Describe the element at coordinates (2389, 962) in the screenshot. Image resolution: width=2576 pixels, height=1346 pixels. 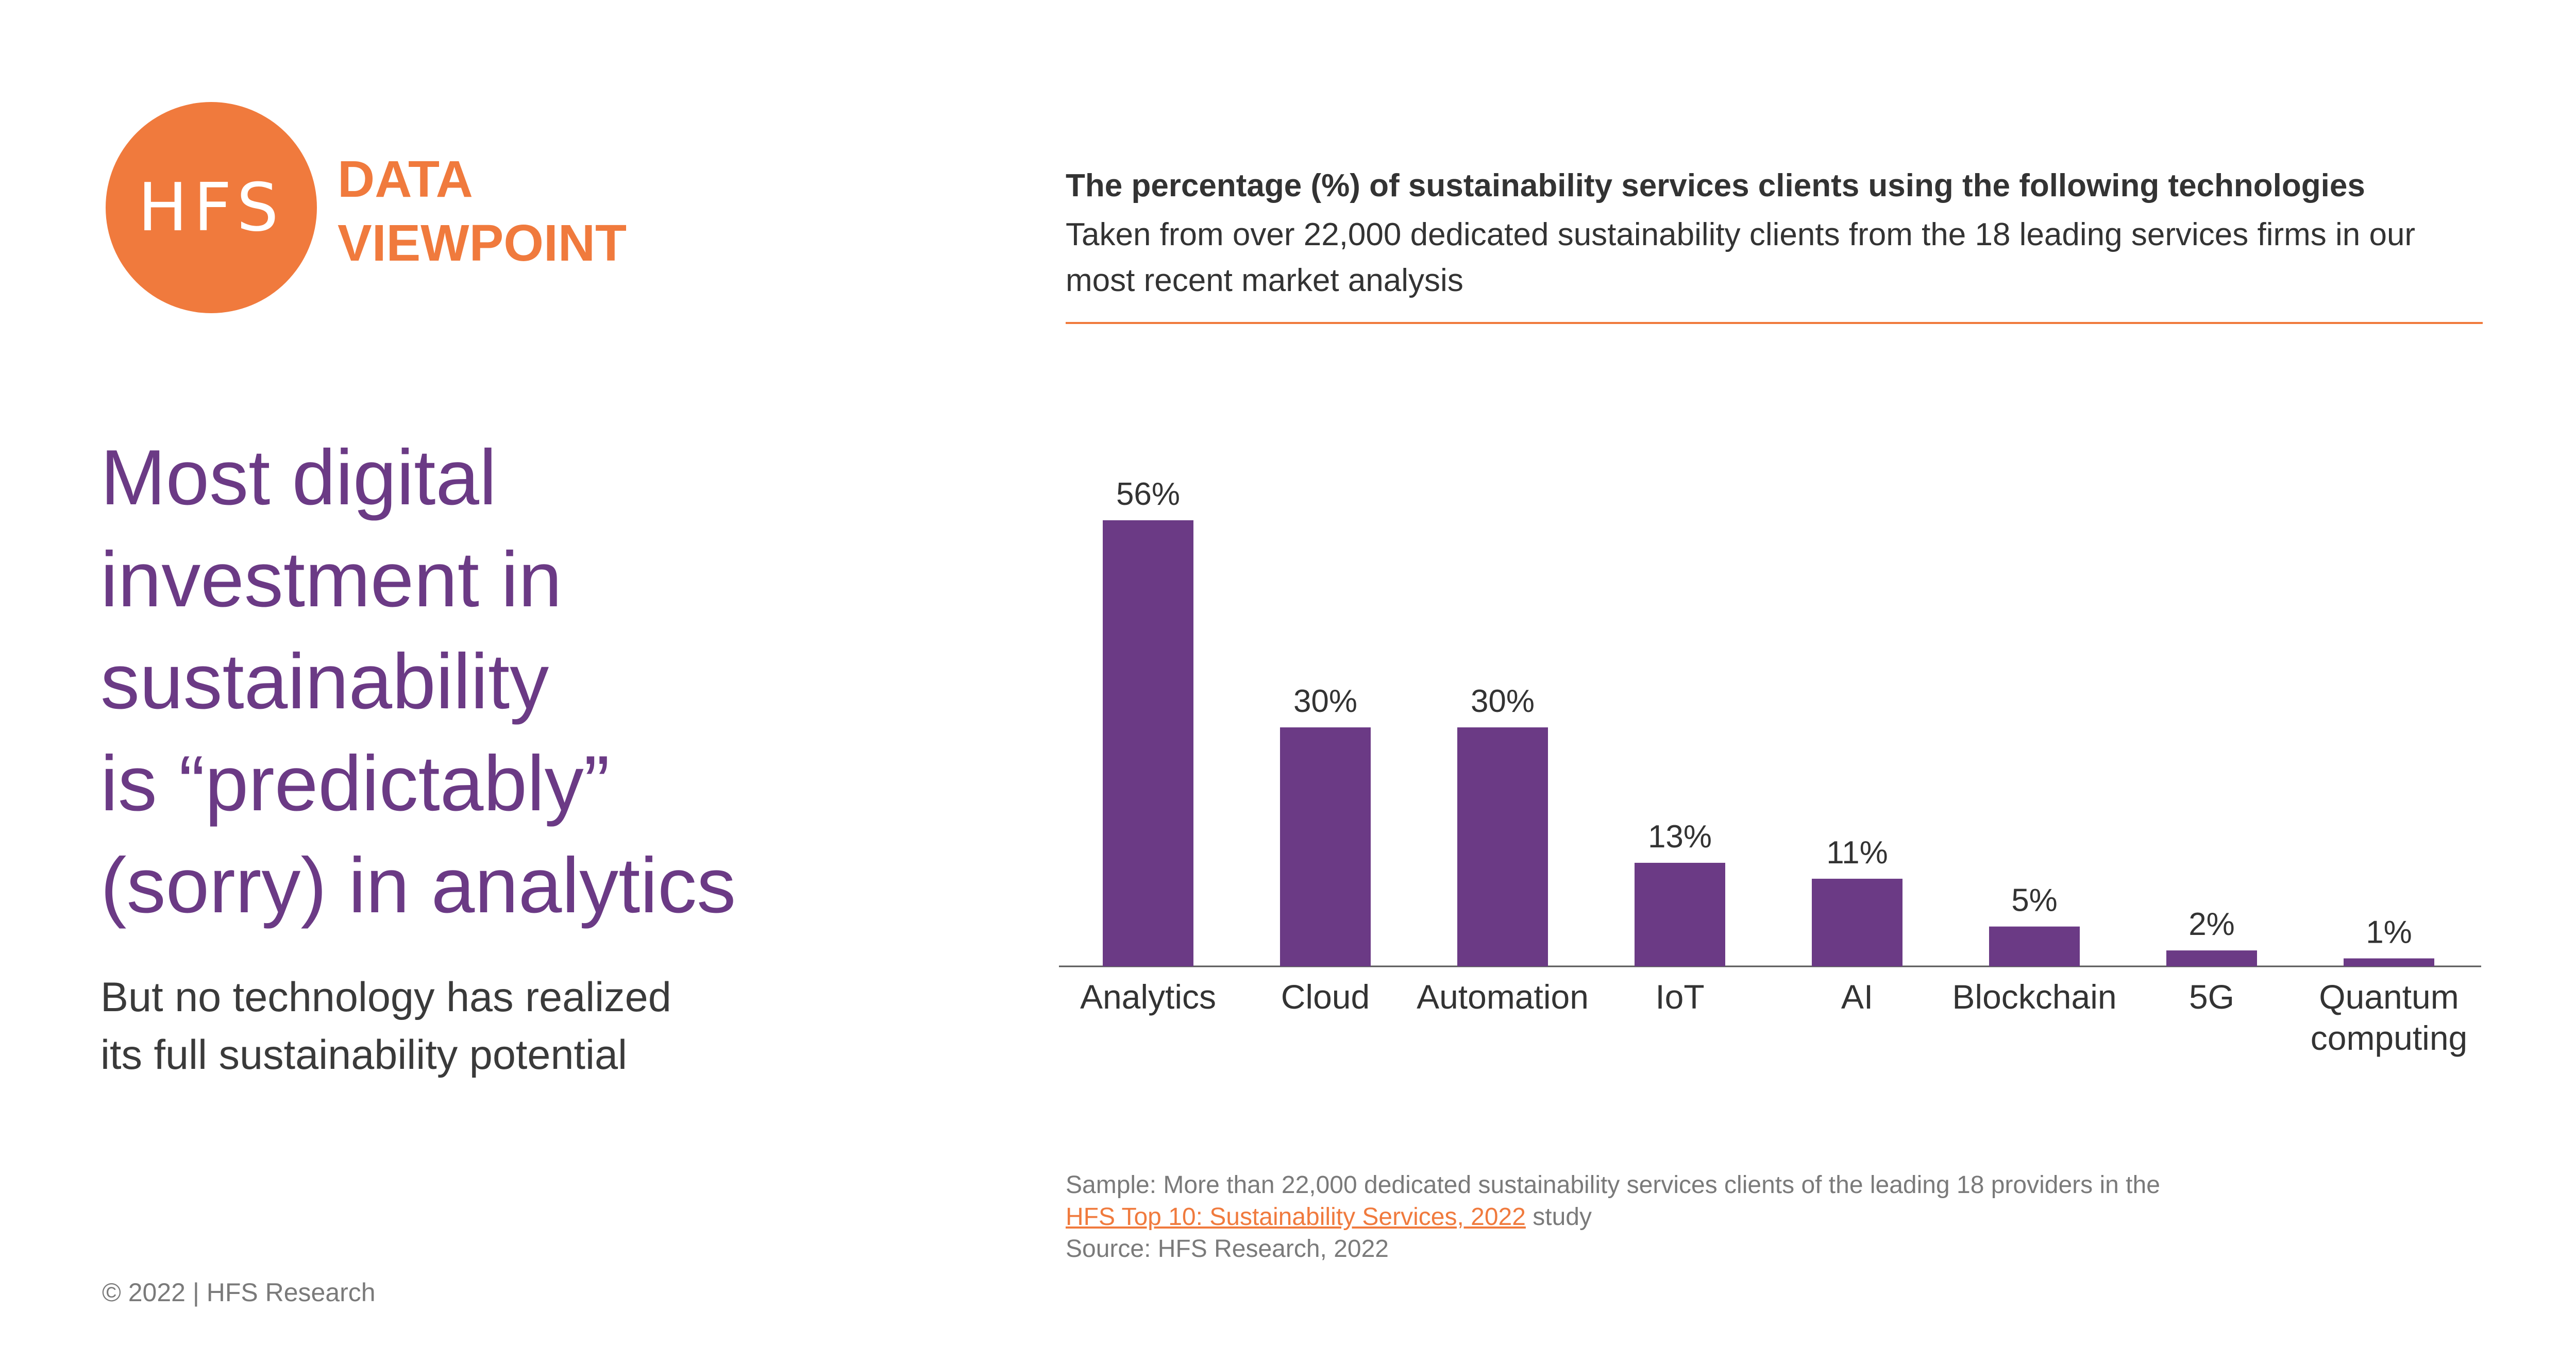
I see `bar-quantum-computing` at that location.